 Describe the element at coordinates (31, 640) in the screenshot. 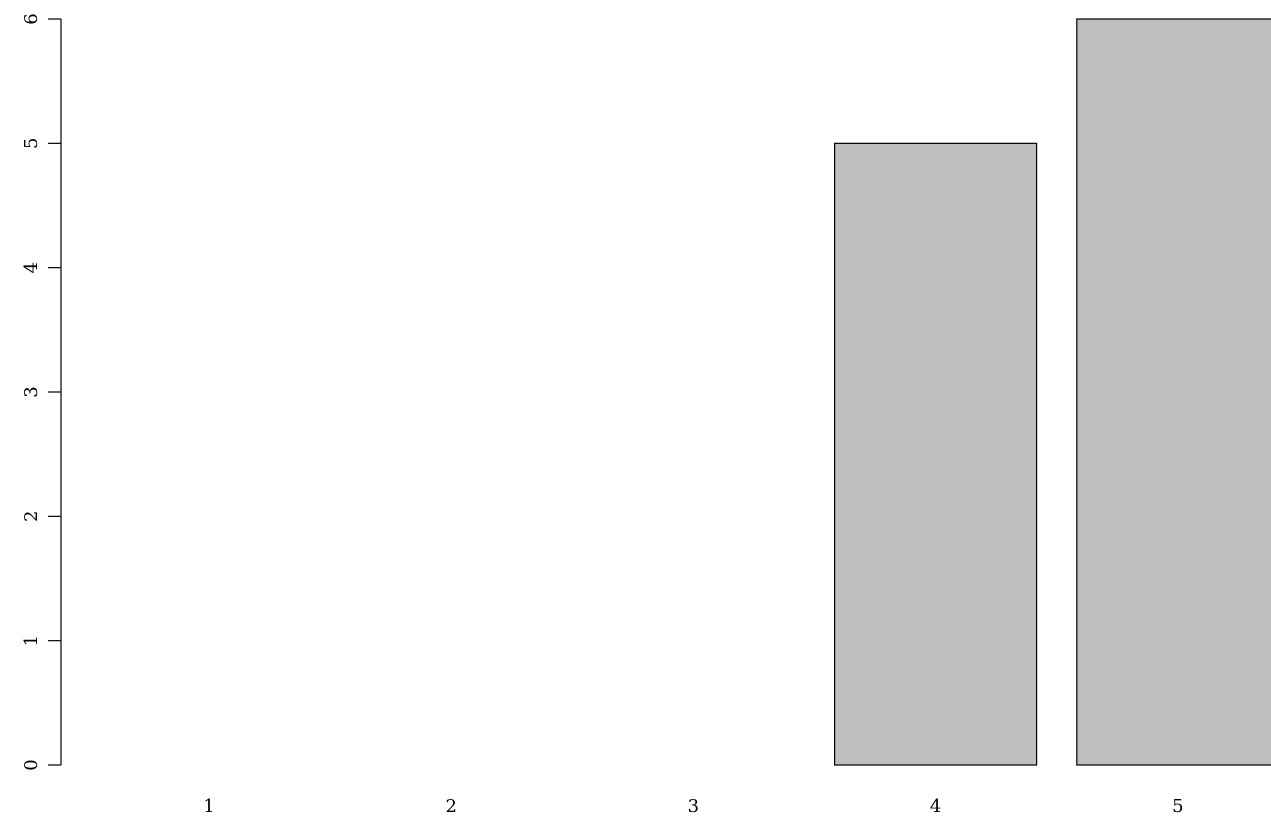

I see `y-tick-label: 1` at that location.